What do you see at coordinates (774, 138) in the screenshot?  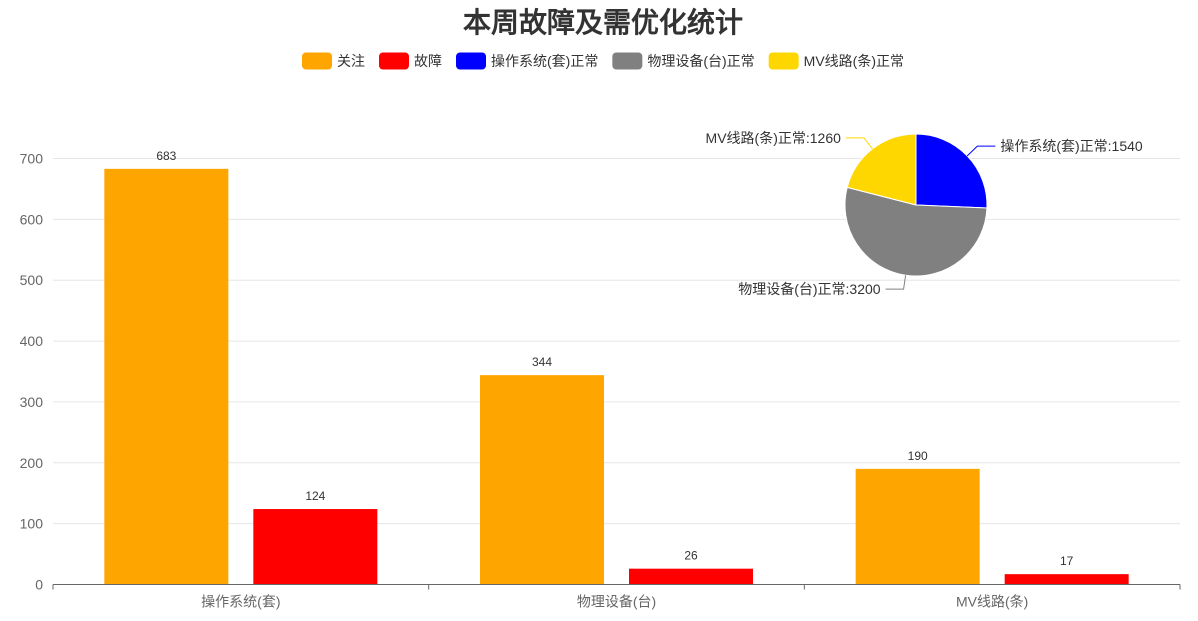 I see `pie-label-2: MV线路(条)正常:1260` at bounding box center [774, 138].